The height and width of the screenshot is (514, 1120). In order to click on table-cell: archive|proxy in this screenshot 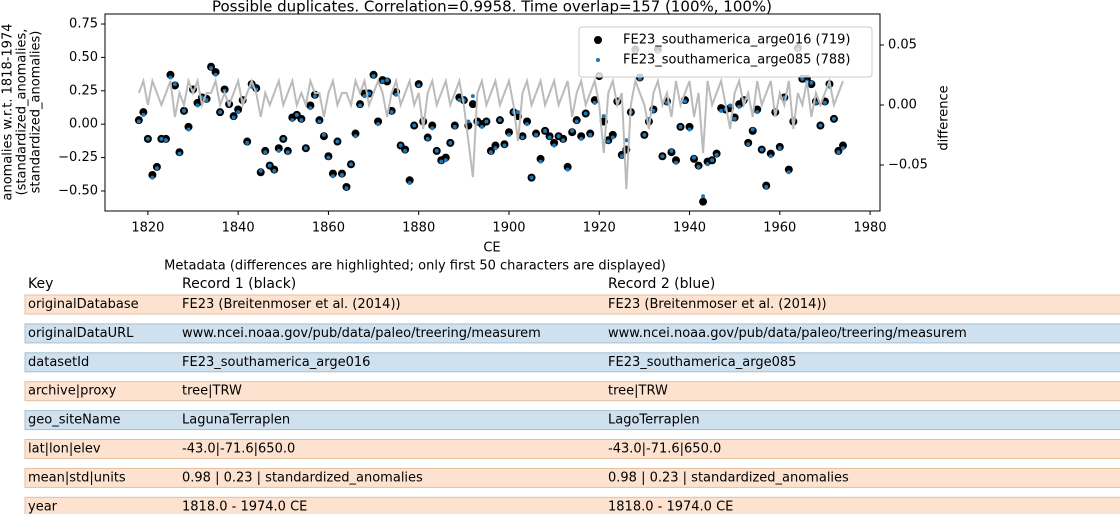, I will do `click(72, 391)`.